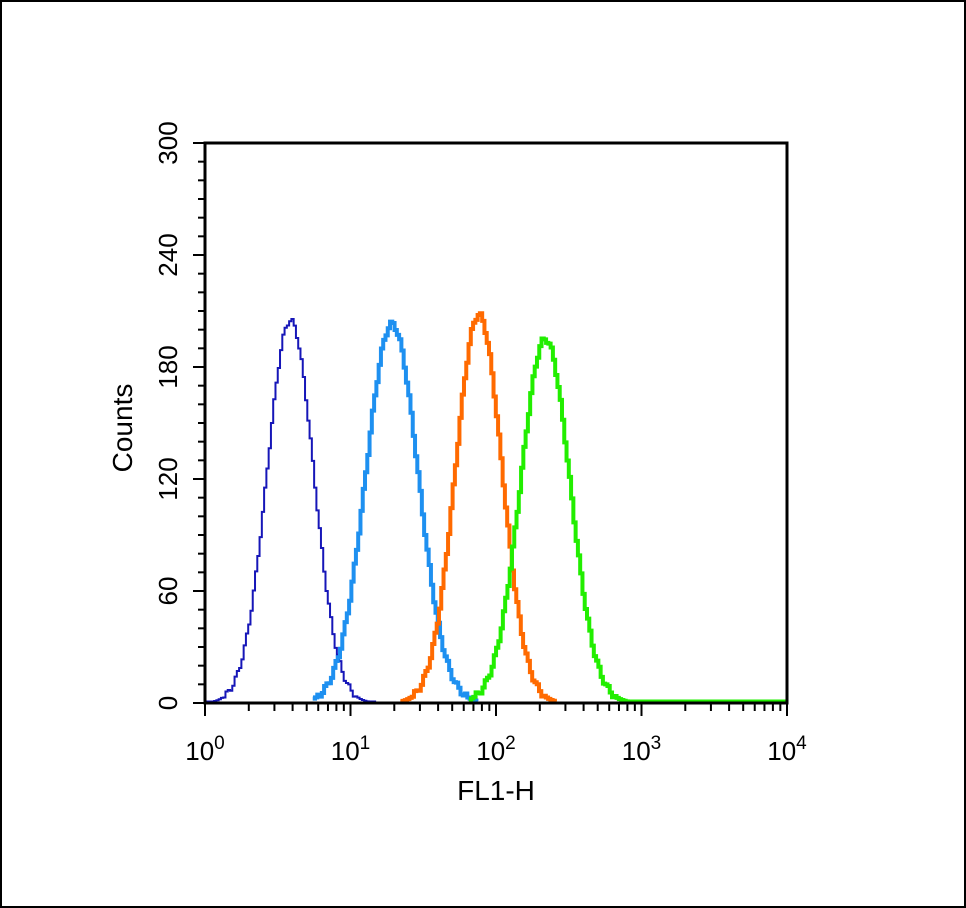 Image resolution: width=966 pixels, height=908 pixels. I want to click on y-tick-label: 300, so click(168, 142).